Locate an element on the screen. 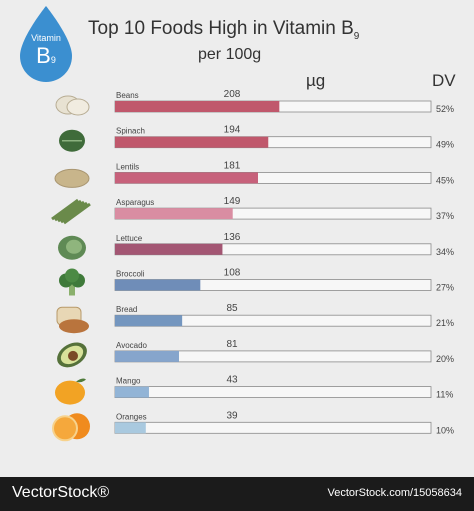 The image size is (474, 511). dv-label: 52% is located at coordinates (445, 109).